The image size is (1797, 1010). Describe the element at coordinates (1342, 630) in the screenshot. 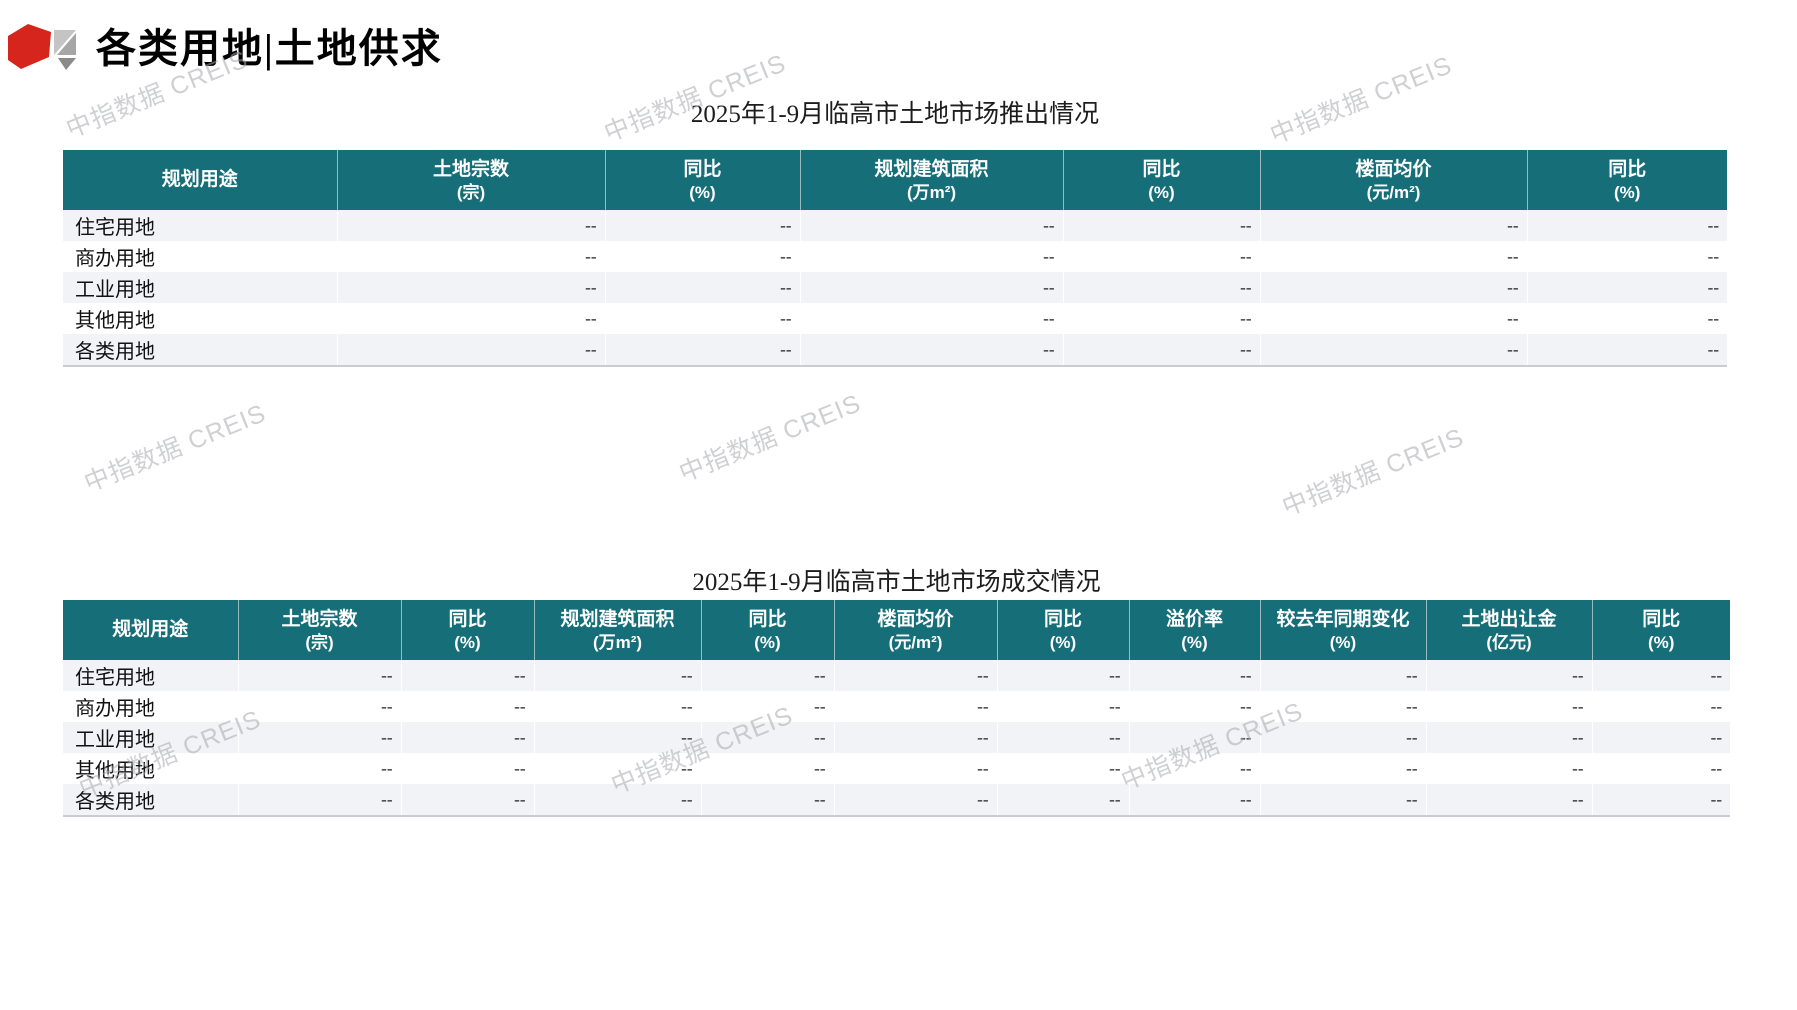

I see `col-header-change-vs-last-year: 较去年同期变化 (%)` at that location.